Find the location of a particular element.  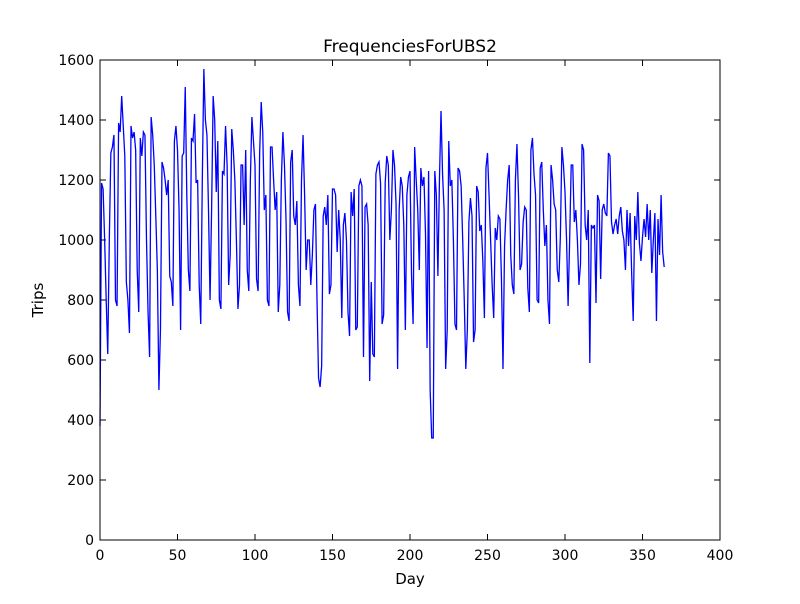

x-tick-label: 0 is located at coordinates (100, 556).